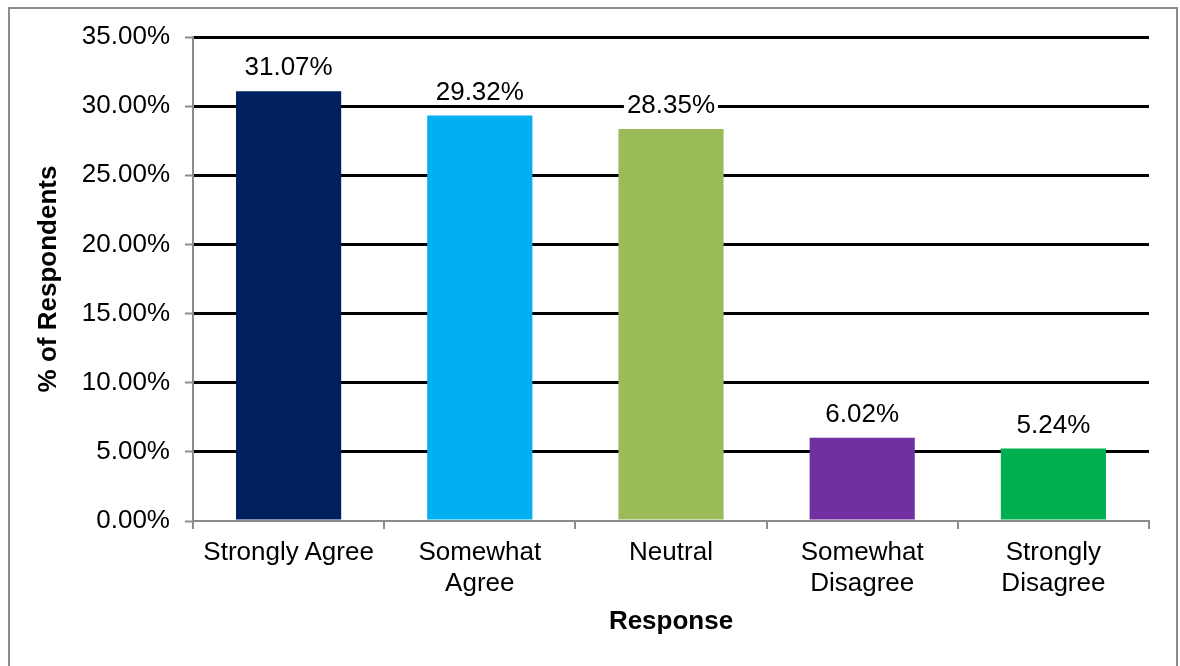  What do you see at coordinates (46, 279) in the screenshot?
I see `y-axis-title: % of Respondents` at bounding box center [46, 279].